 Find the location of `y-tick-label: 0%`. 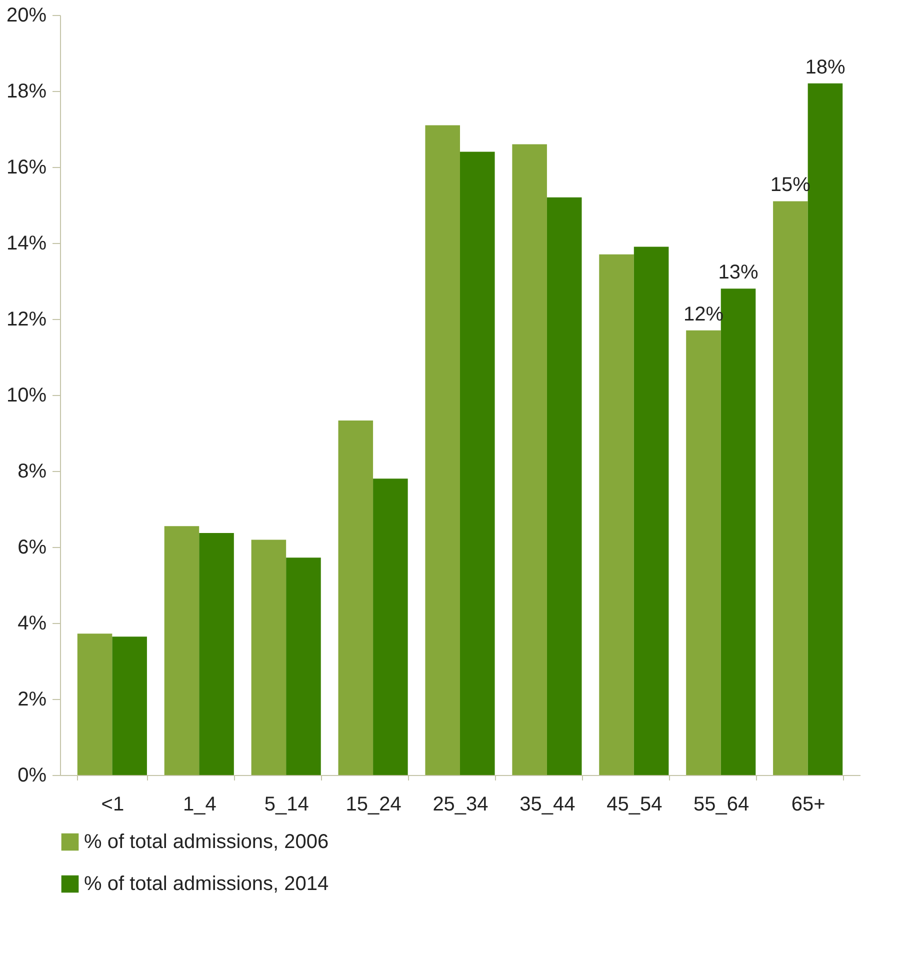

y-tick-label: 0% is located at coordinates (32, 775).